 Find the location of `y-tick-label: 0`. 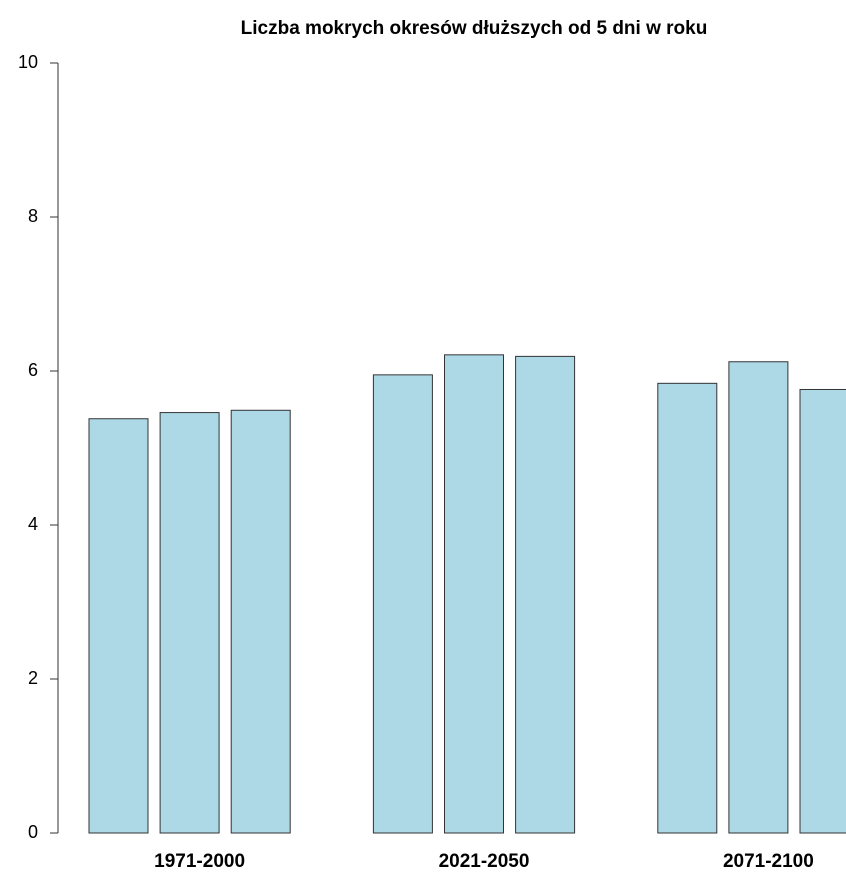

y-tick-label: 0 is located at coordinates (33, 832).